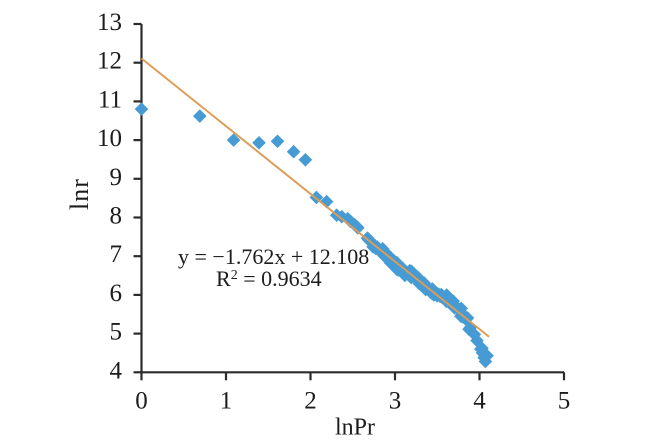 The height and width of the screenshot is (446, 650). What do you see at coordinates (109, 61) in the screenshot?
I see `svg-text: 12` at bounding box center [109, 61].